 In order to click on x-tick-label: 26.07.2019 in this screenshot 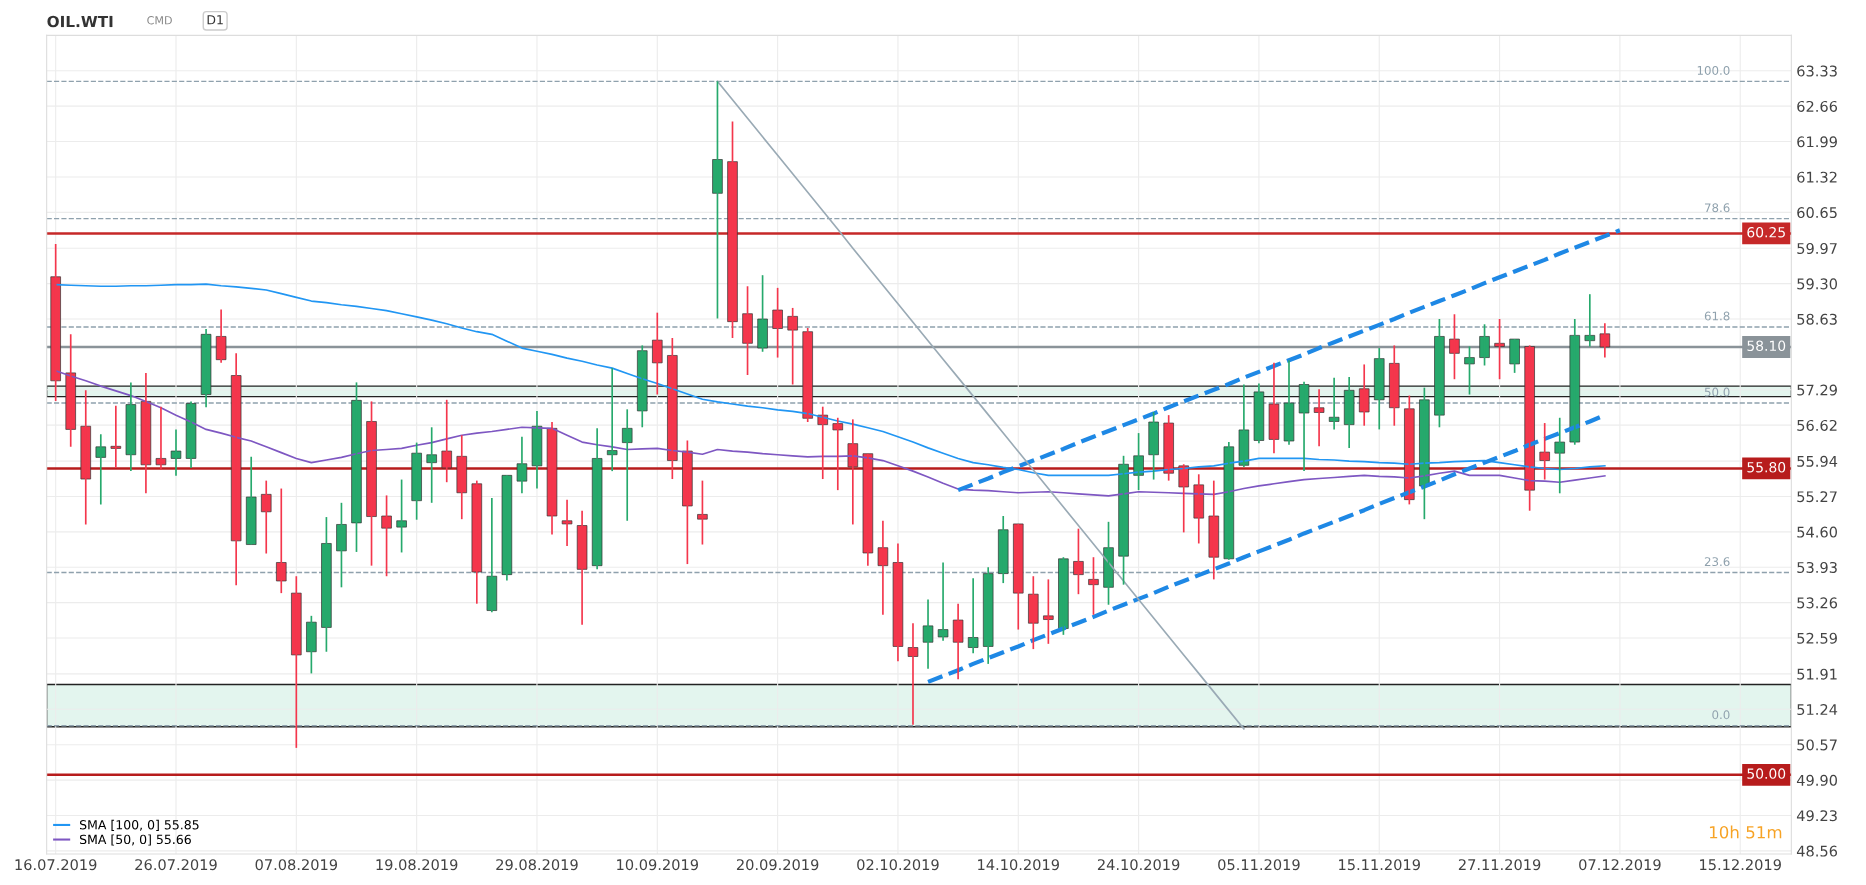, I will do `click(176, 865)`.